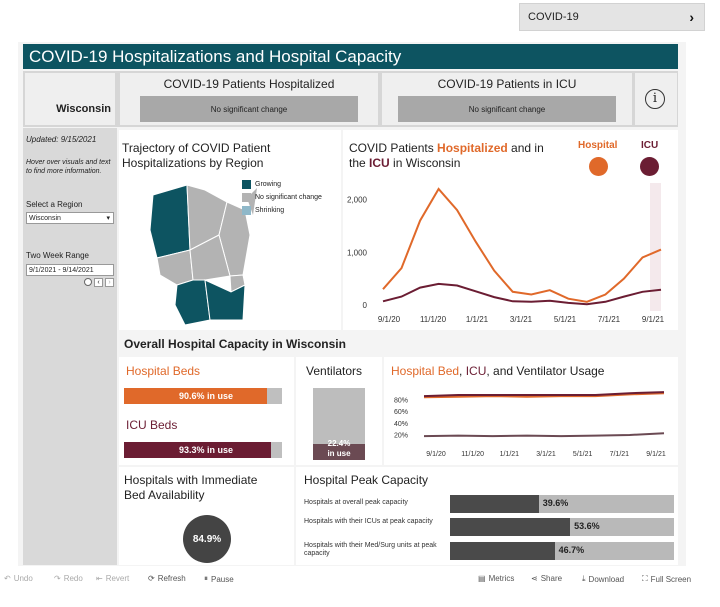 This screenshot has width=720, height=607. I want to click on trend-xtick-label: 7/1/21, so click(609, 319).